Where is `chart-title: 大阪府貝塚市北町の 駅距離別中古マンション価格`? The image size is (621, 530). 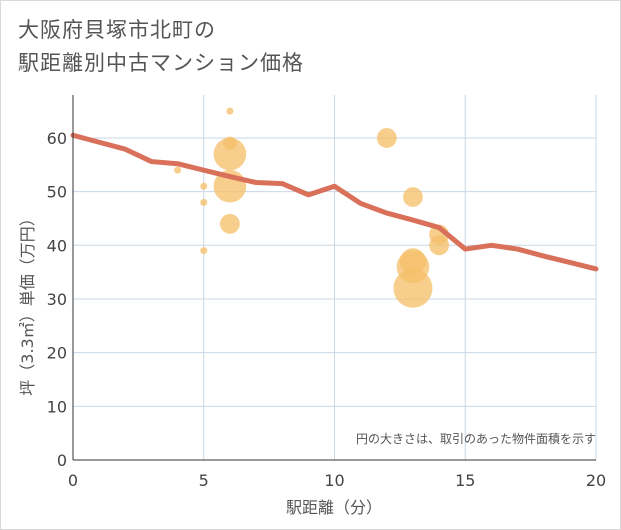 chart-title: 大阪府貝塚市北町の 駅距離別中古マンション価格 is located at coordinates (298, 47).